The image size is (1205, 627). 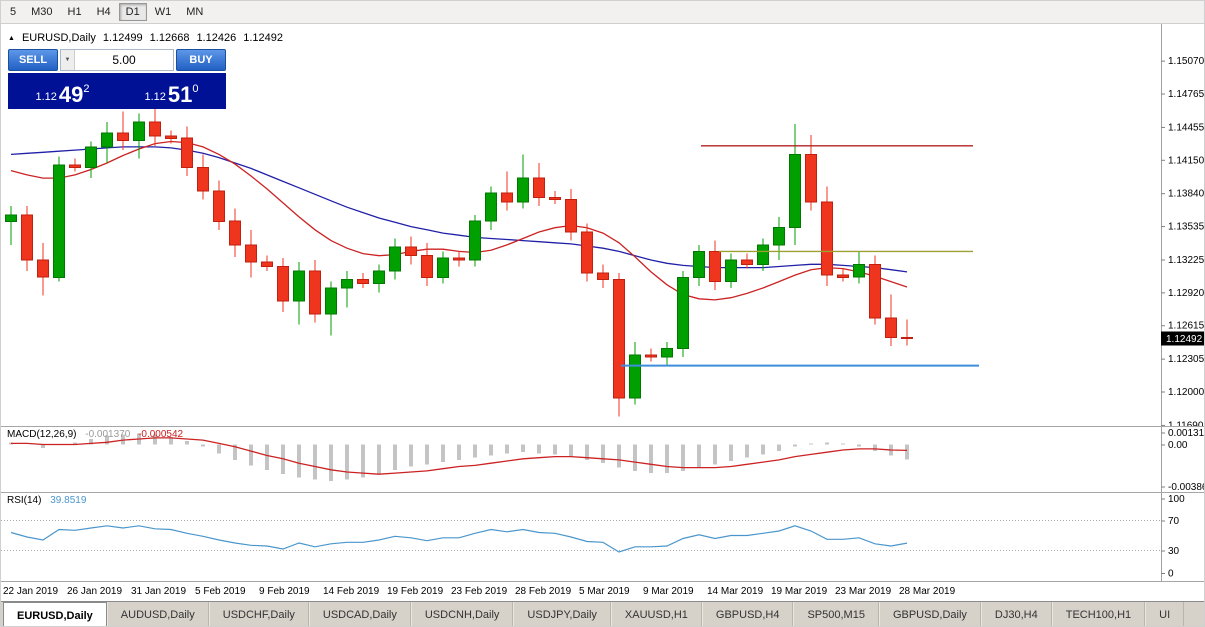 I want to click on rsi-value: 39.8519, so click(x=68, y=500).